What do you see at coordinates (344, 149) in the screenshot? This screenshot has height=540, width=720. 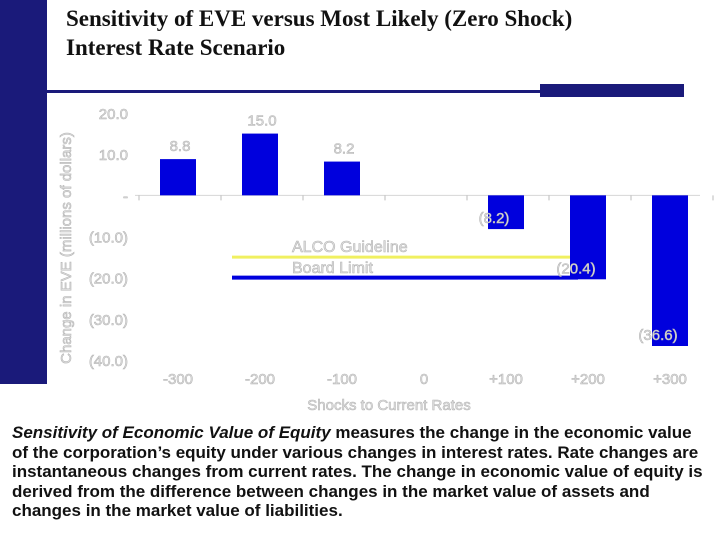 I see `data-label: 8.2` at bounding box center [344, 149].